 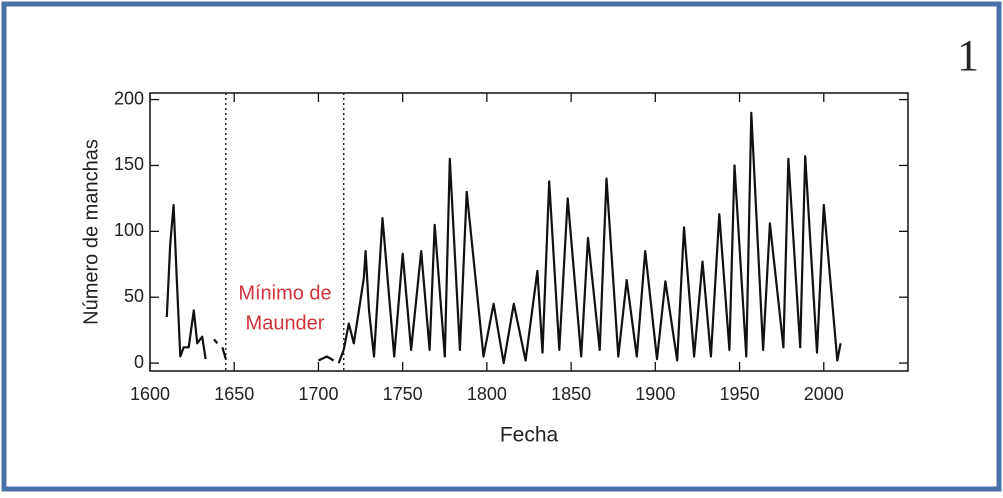 I want to click on y-axis-label: Número de manchas, so click(x=91, y=232).